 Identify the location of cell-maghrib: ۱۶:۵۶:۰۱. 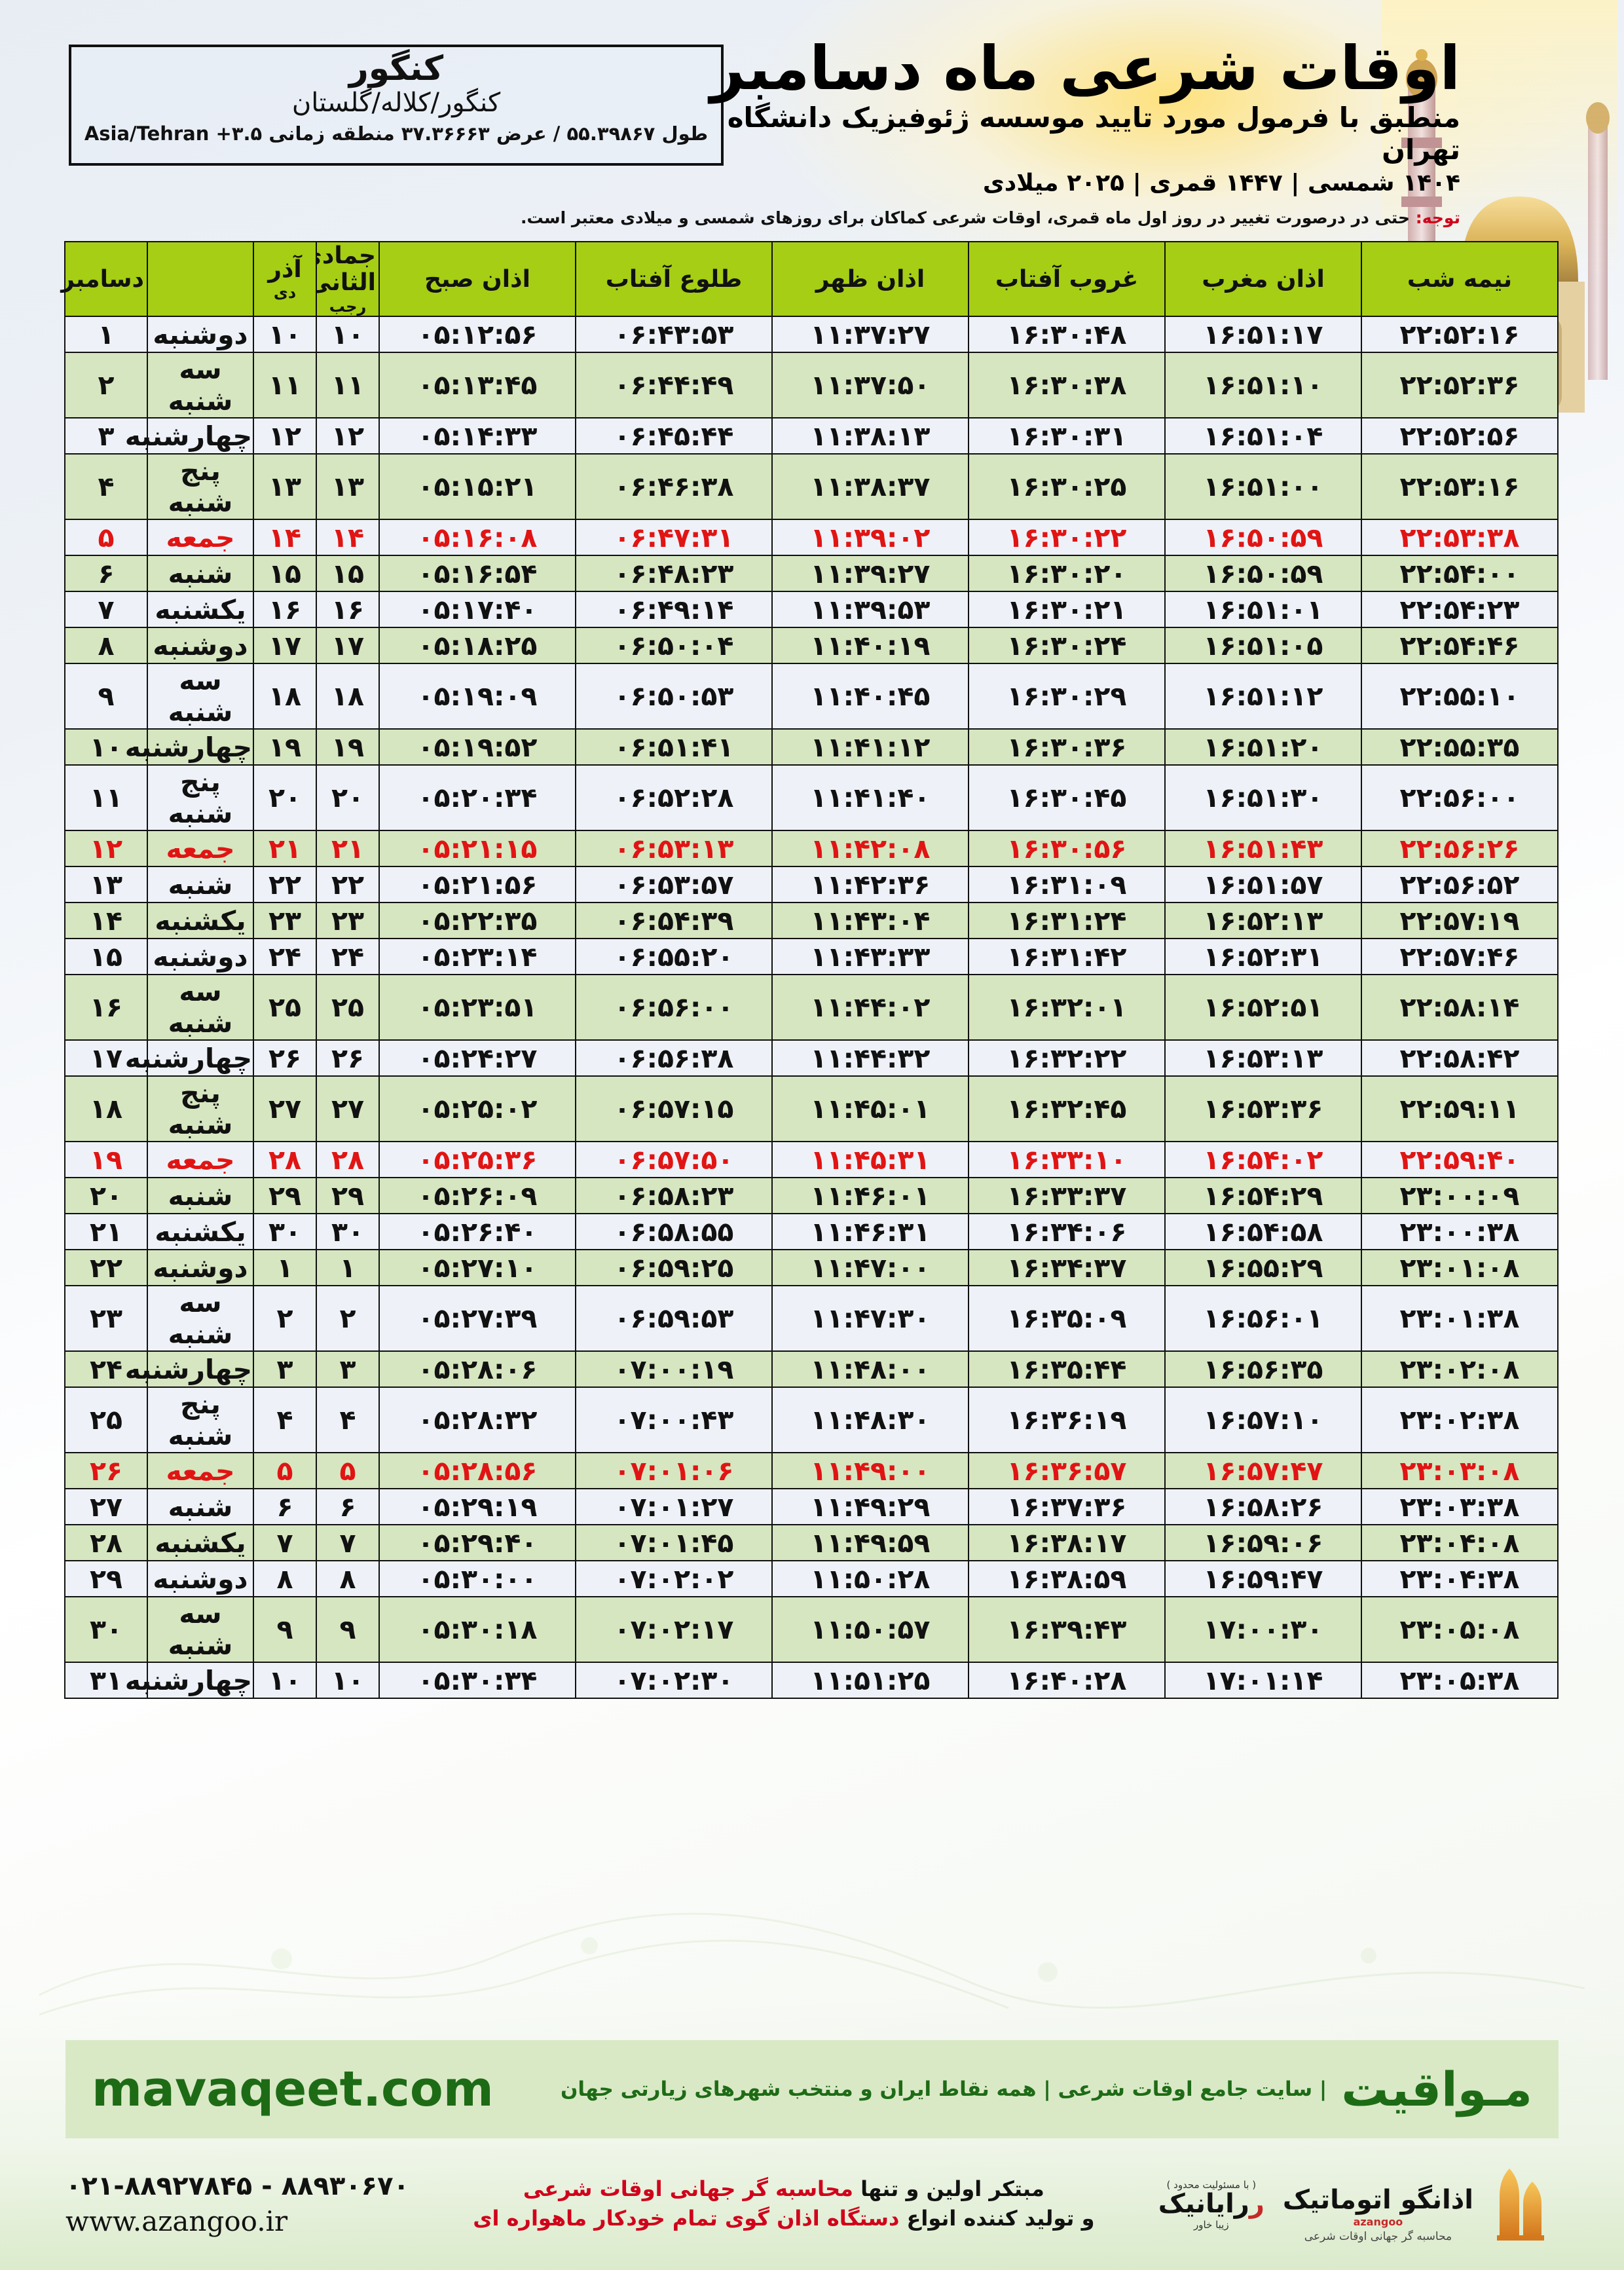
(1263, 1318).